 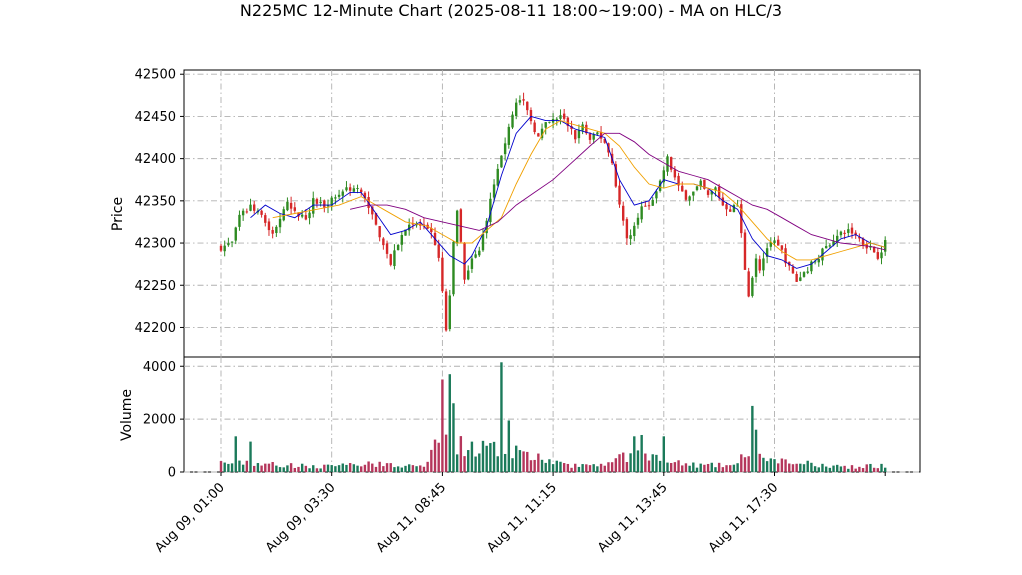 What do you see at coordinates (744, 518) in the screenshot?
I see `x-tick-label: Aug 11, 17:30` at bounding box center [744, 518].